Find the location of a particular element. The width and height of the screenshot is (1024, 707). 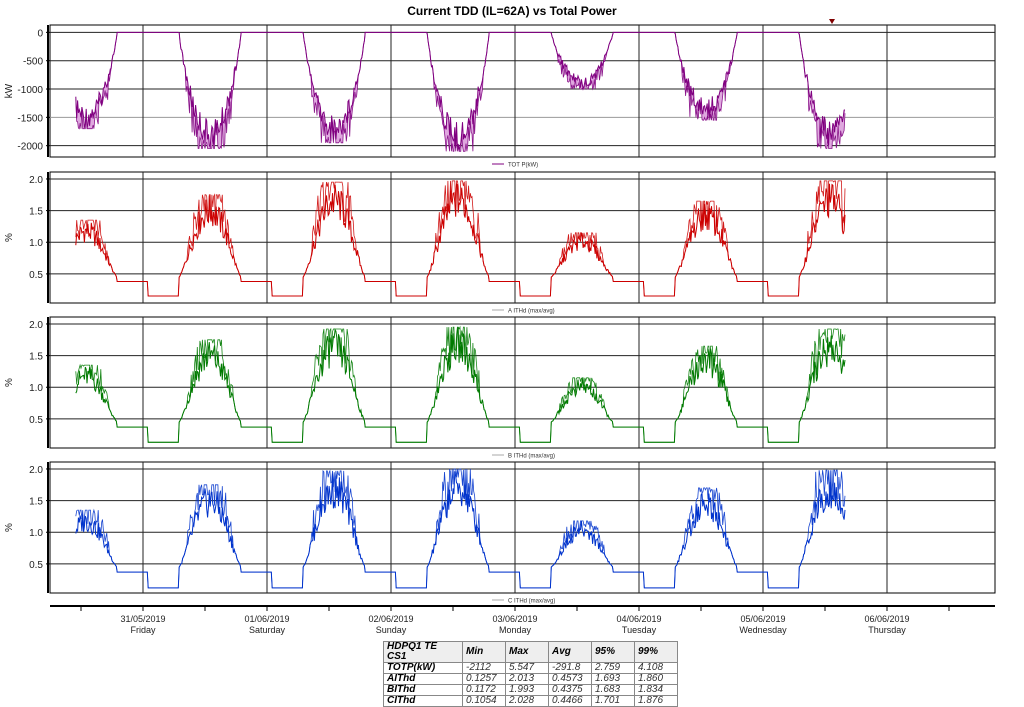

stats-cell: 2.028 is located at coordinates (527, 701).